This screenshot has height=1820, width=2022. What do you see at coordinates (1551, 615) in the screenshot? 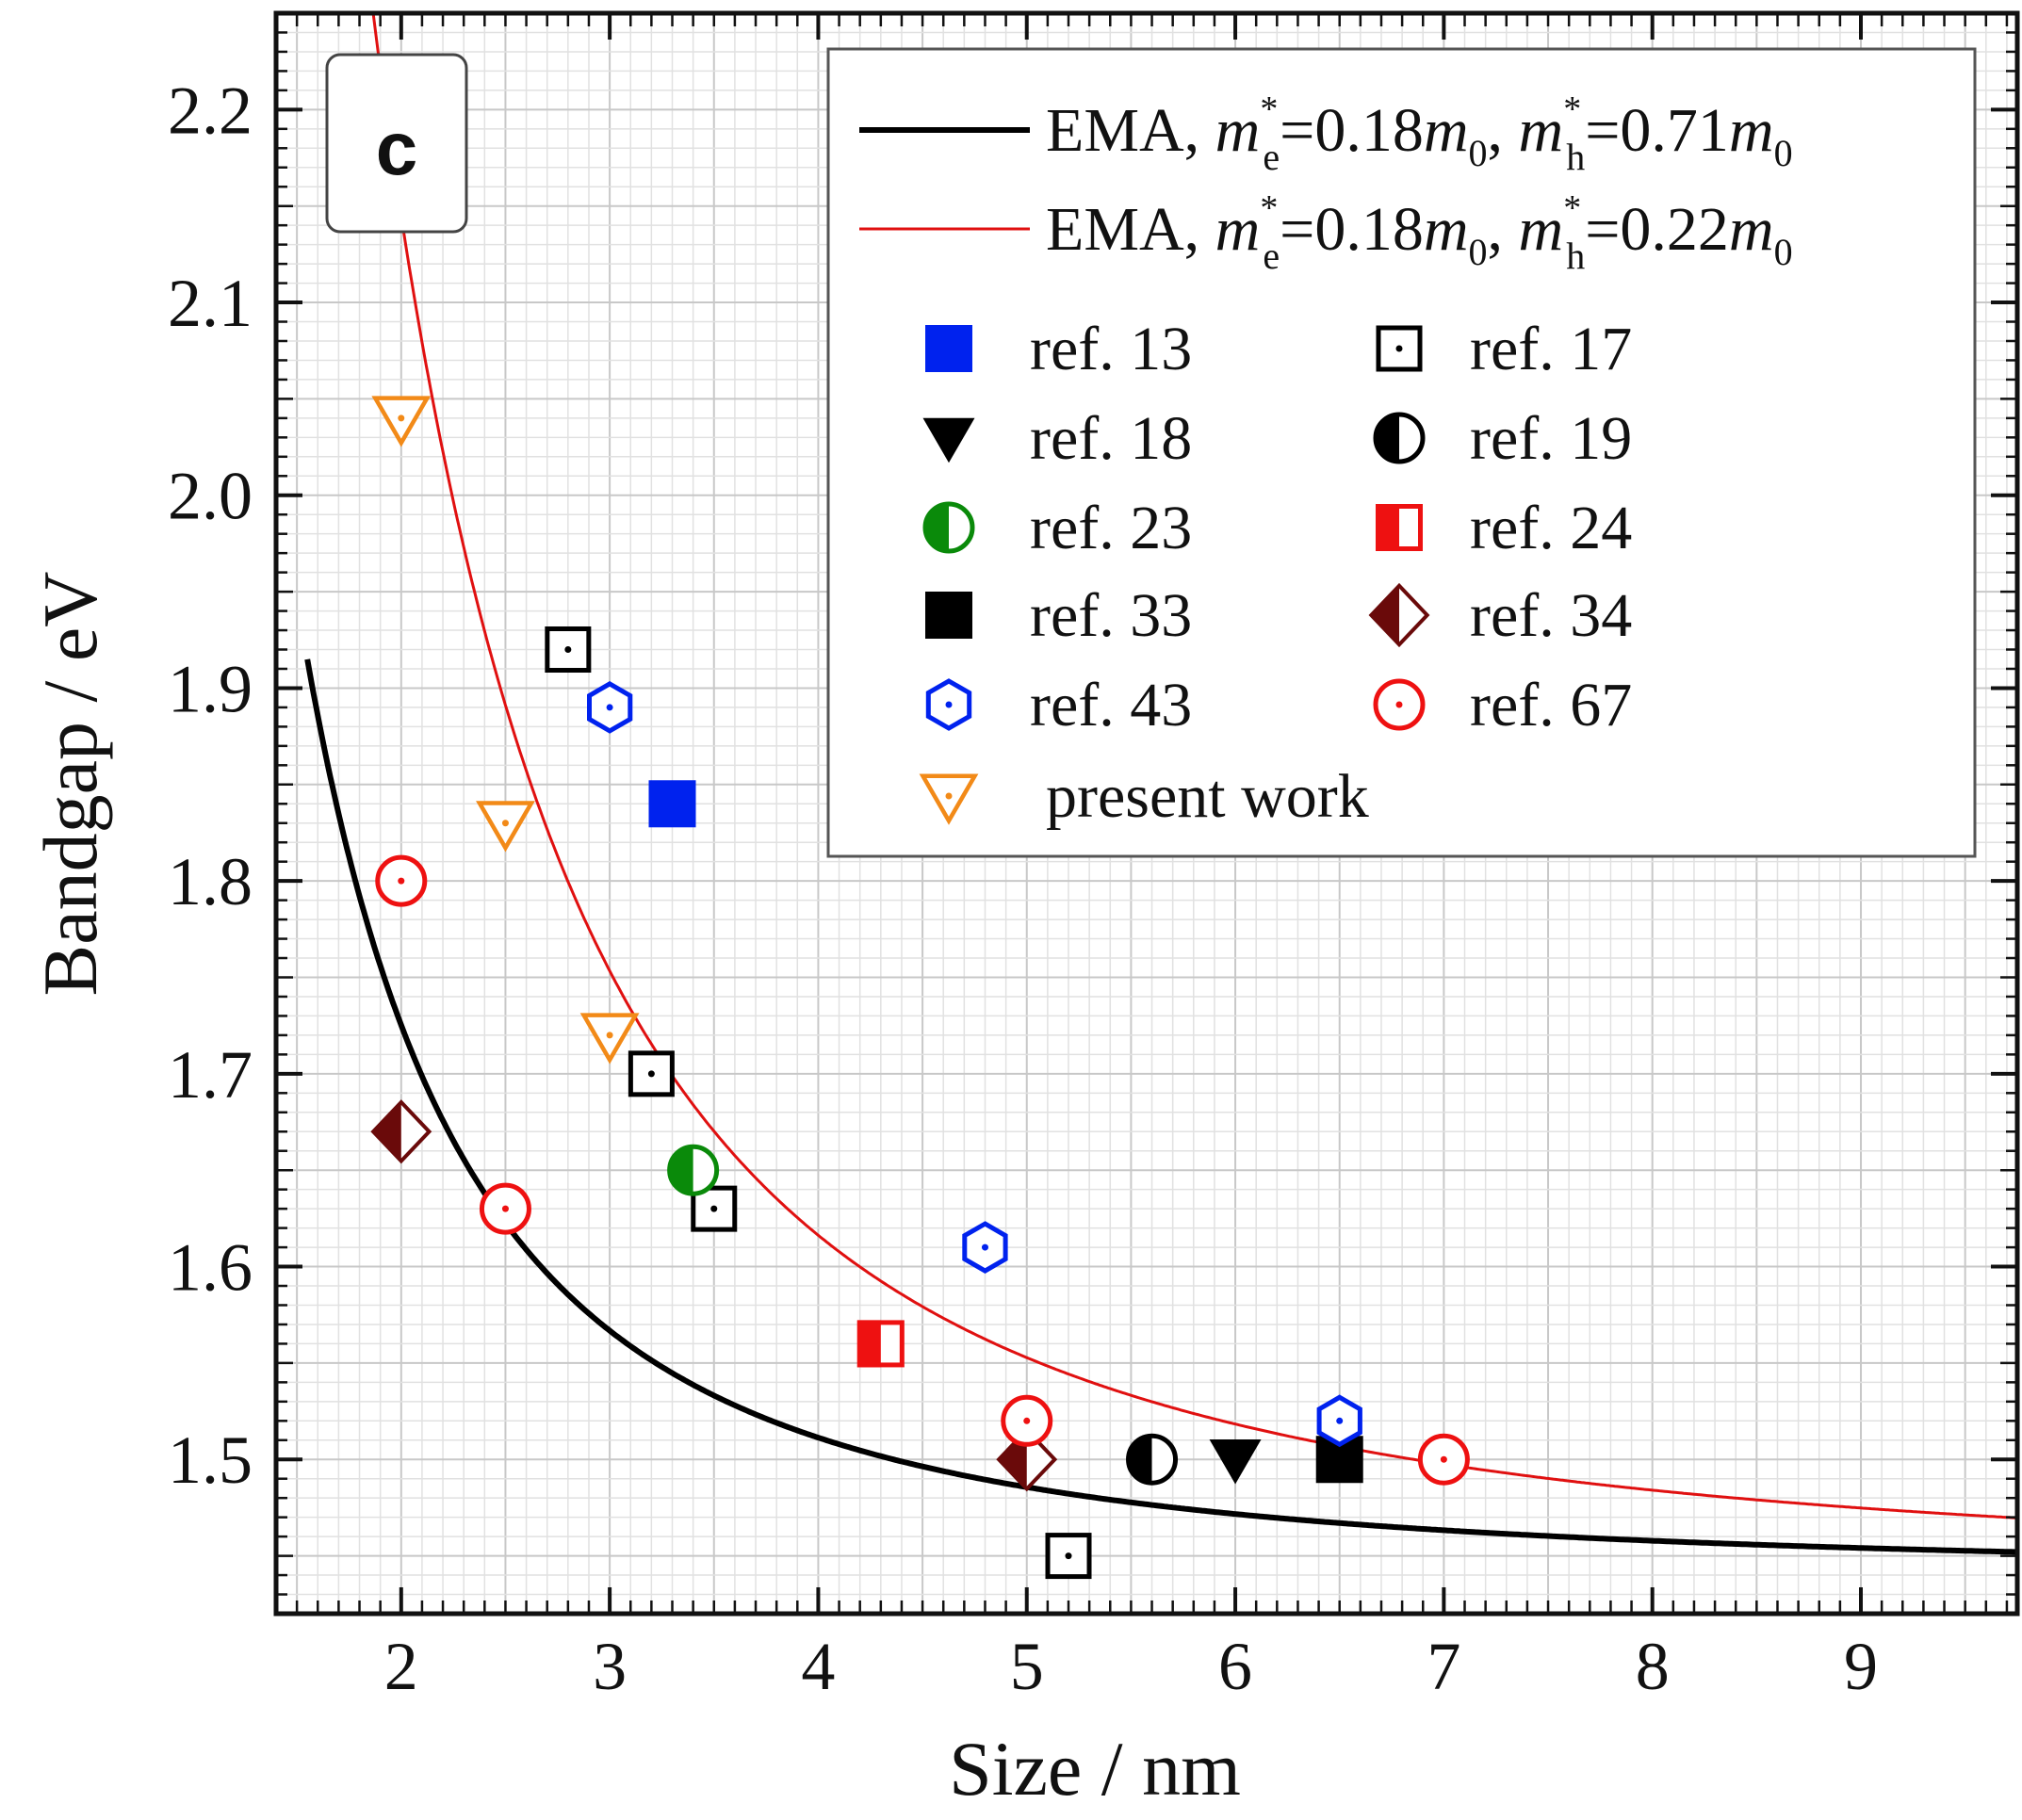
I see `legend-entry-label: ref. 34` at bounding box center [1551, 615].